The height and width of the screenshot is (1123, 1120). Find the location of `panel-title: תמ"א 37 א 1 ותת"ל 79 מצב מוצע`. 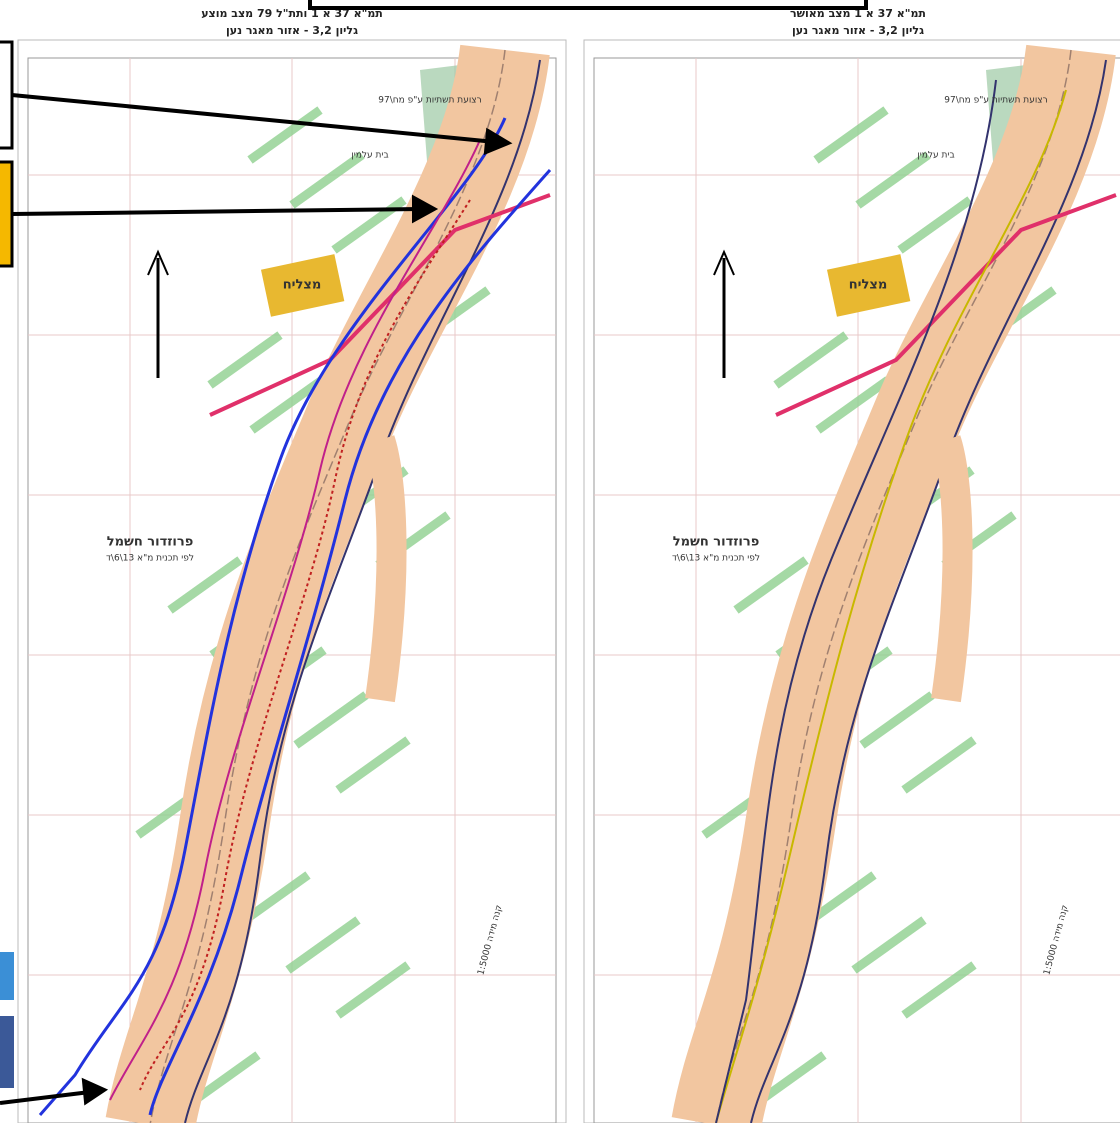

panel-title: תמ"א 37 א 1 ותת"ל 79 מצב מוצע is located at coordinates (292, 13).